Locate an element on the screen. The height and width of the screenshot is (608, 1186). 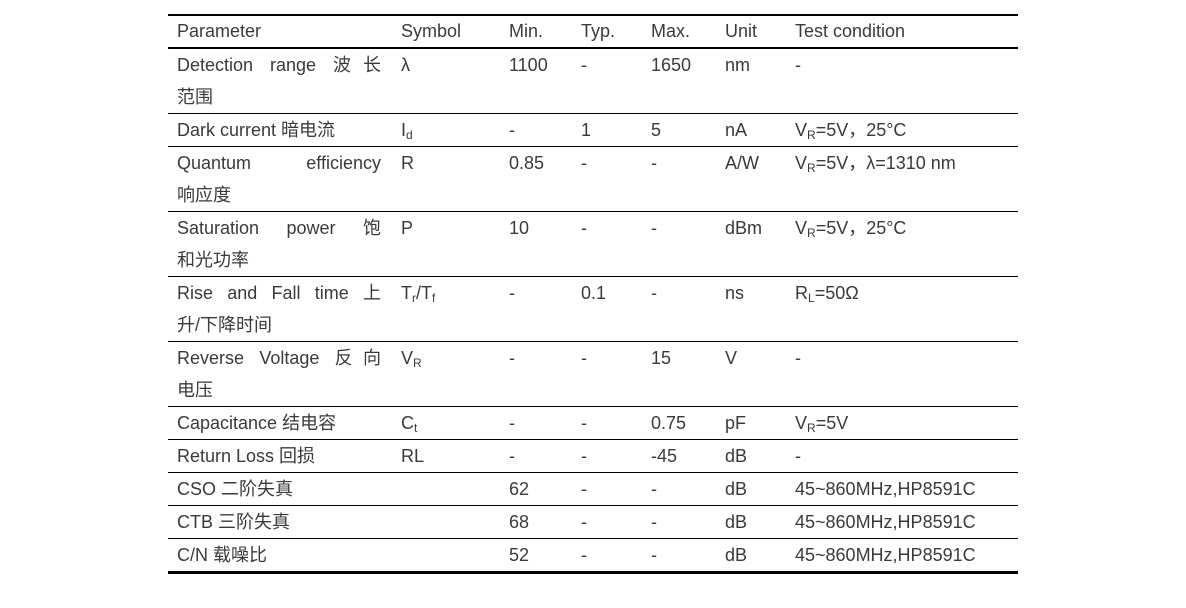
table-row: CSO 二阶失真 62 - - dB 45~860MHz,HP8591C is located at coordinates (593, 489).